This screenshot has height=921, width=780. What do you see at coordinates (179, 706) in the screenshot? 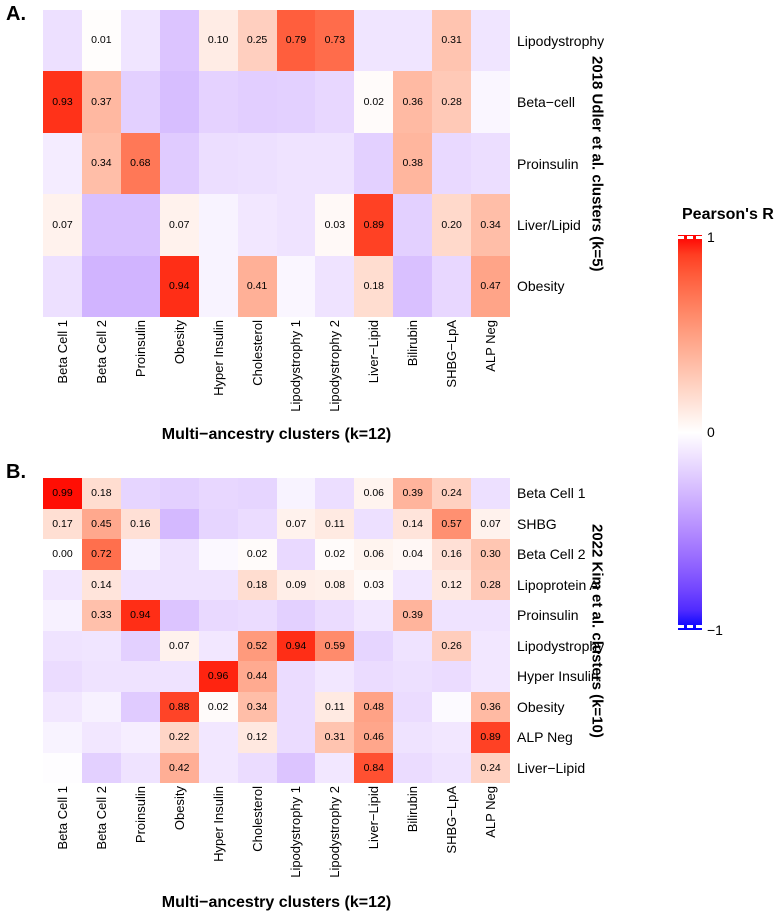
I see `cell-value-label: 0.88` at bounding box center [179, 706].